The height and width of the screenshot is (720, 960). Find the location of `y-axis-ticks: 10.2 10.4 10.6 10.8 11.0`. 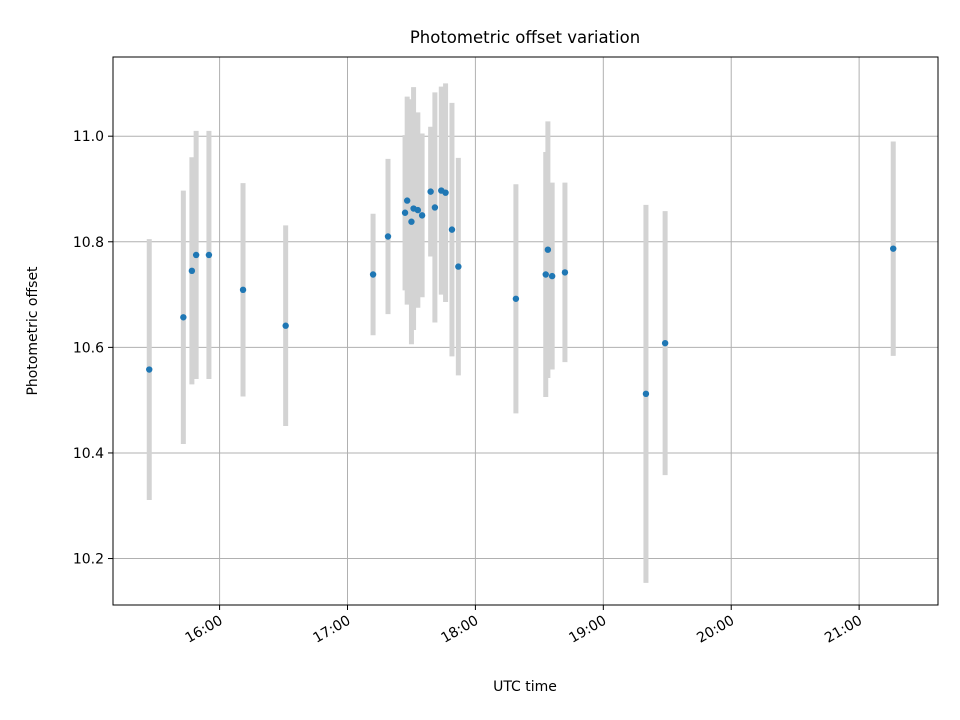

y-axis-ticks: 10.2 10.4 10.6 10.8 11.0 is located at coordinates (93, 348).